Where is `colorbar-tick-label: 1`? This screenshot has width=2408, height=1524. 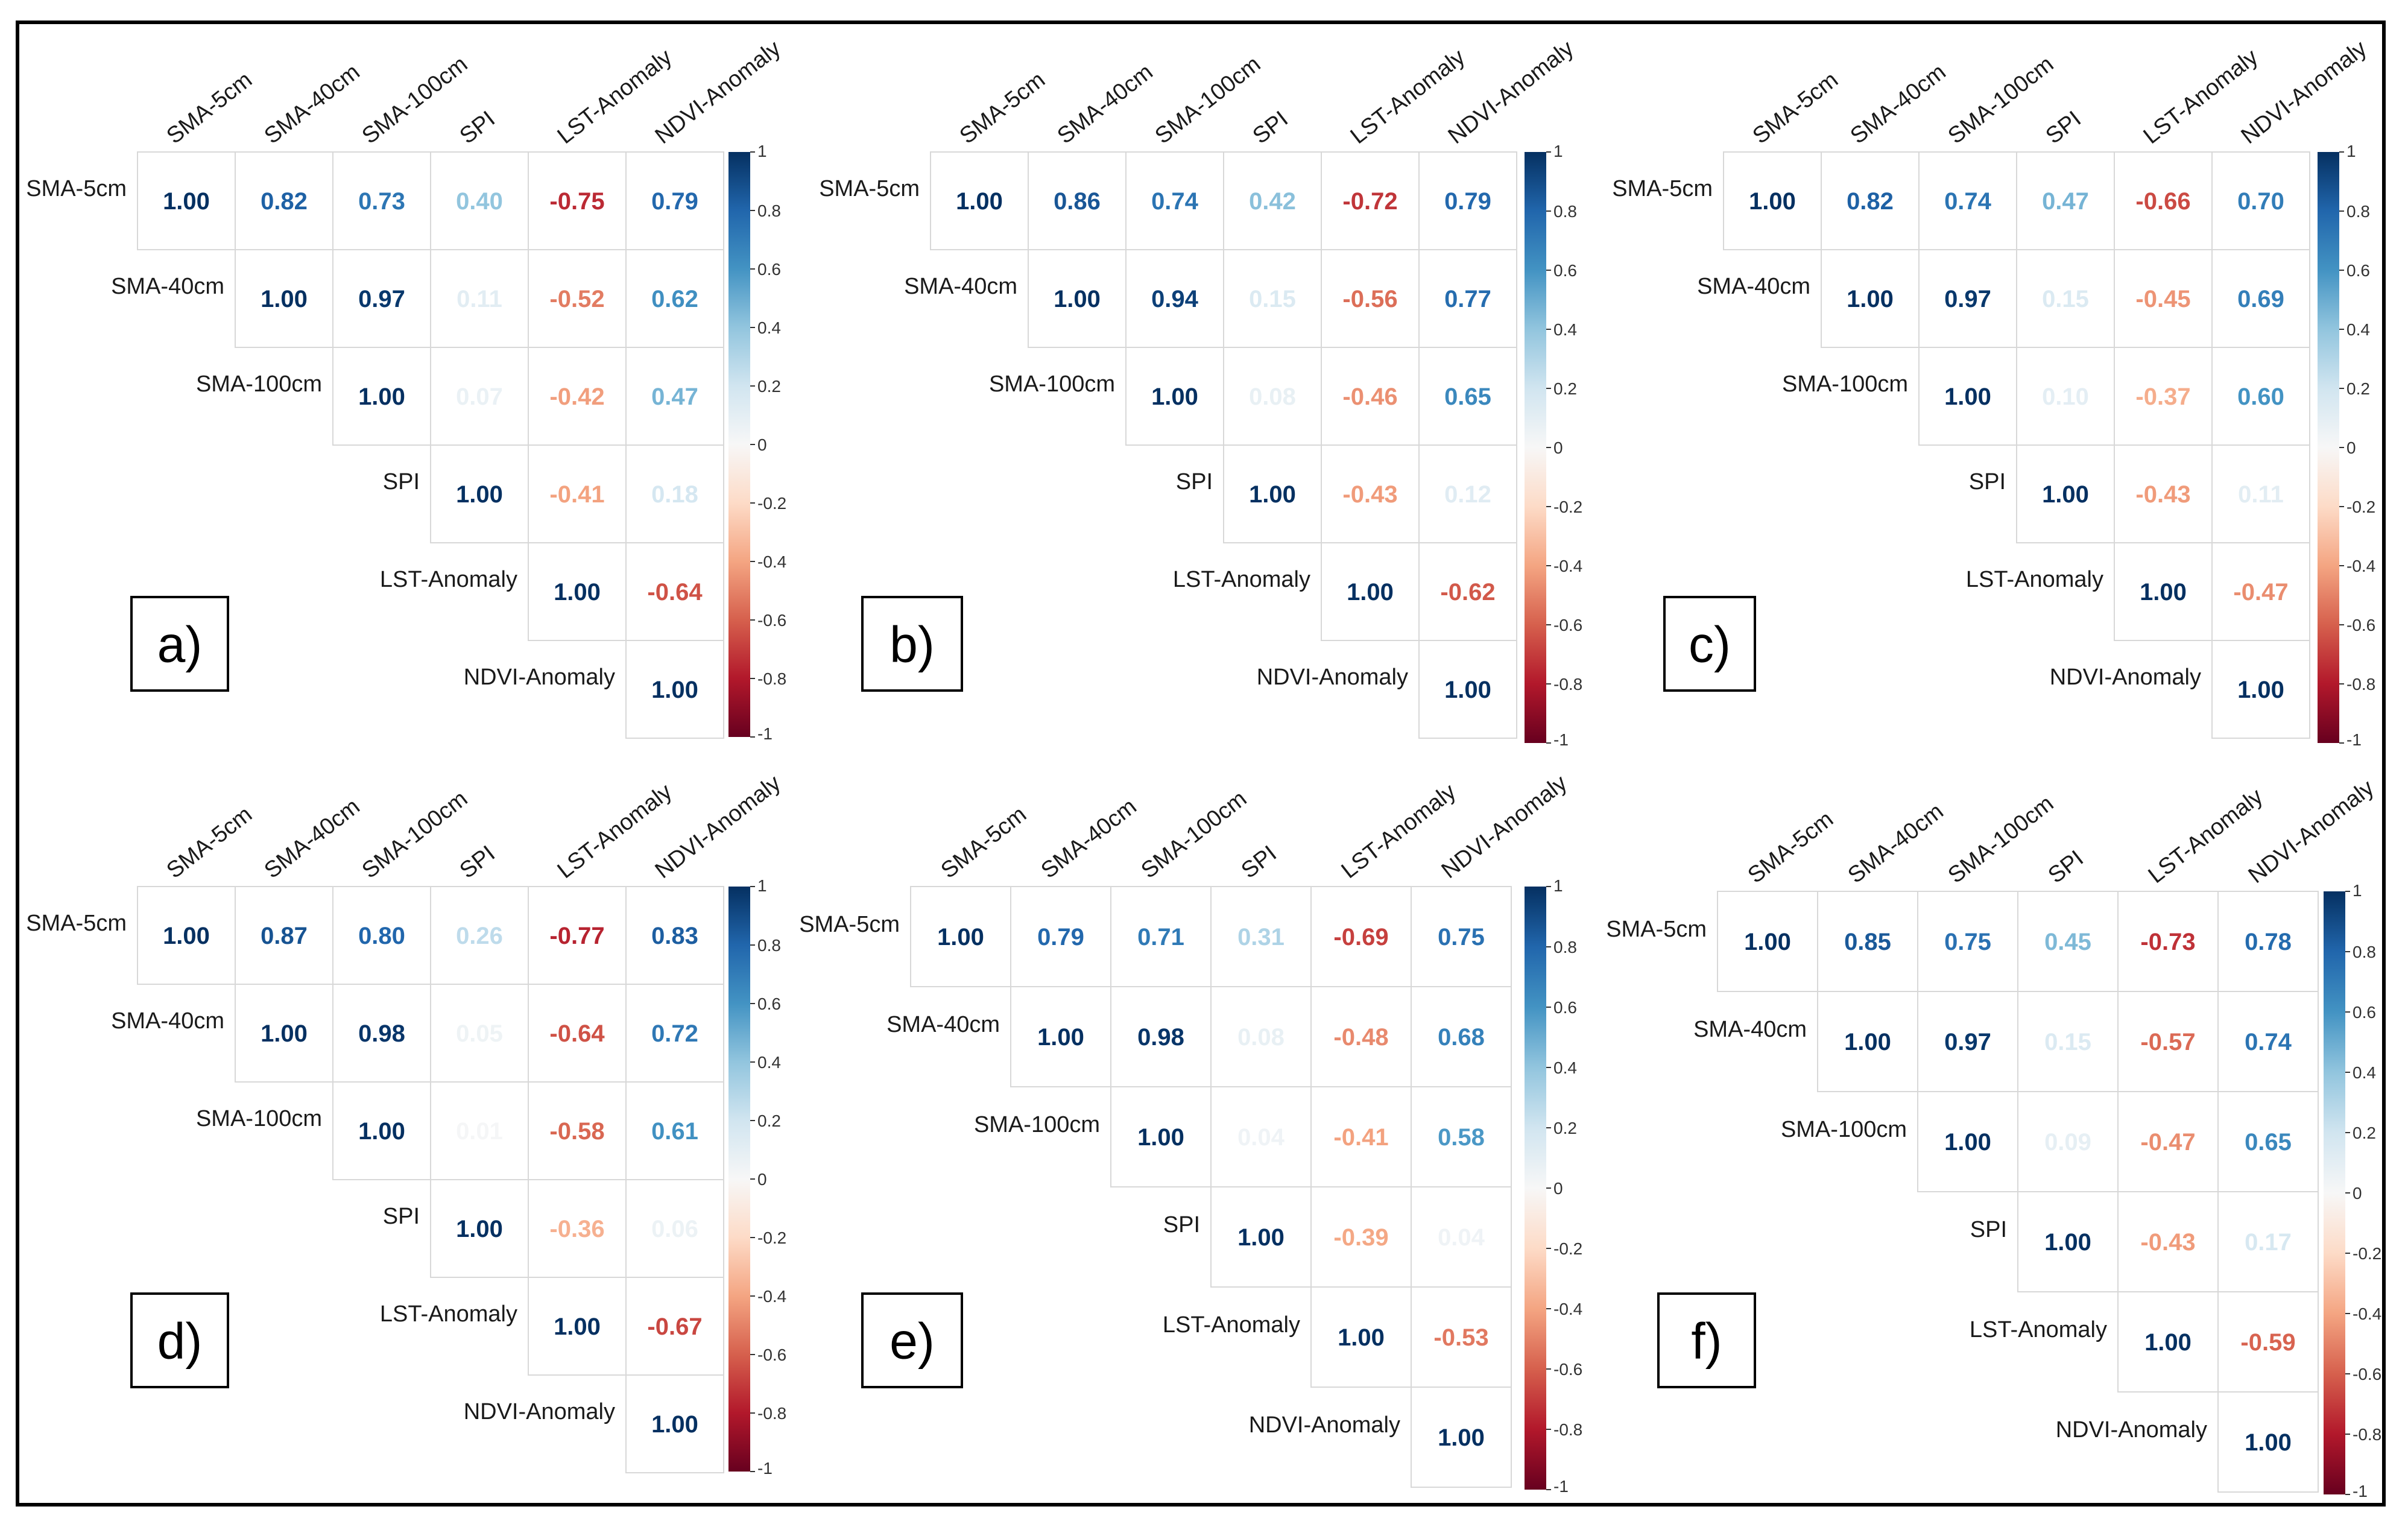 colorbar-tick-label: 1 is located at coordinates (762, 151).